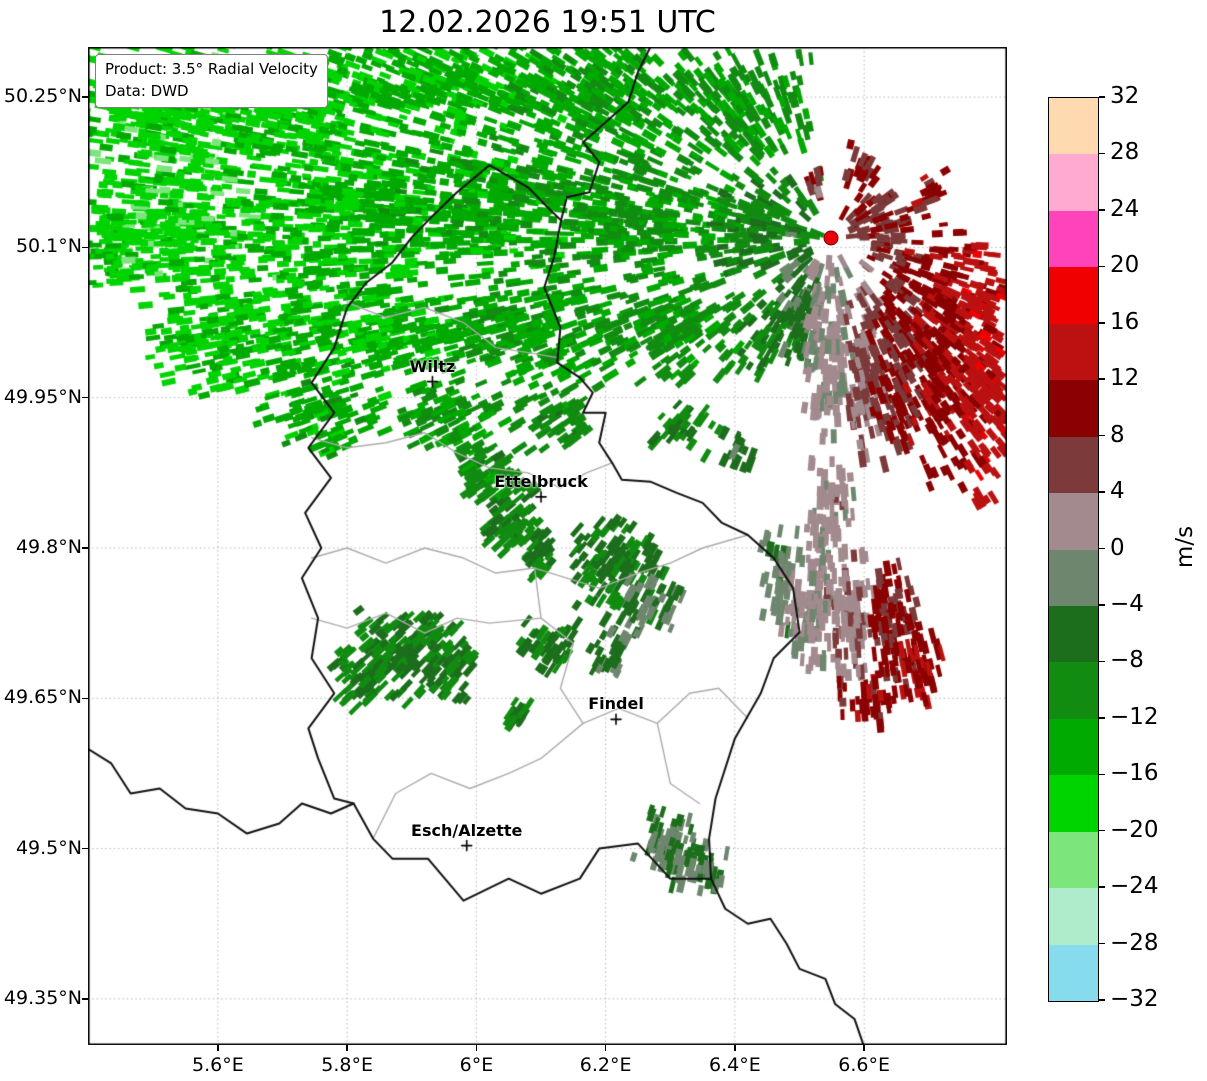 The image size is (1207, 1081). What do you see at coordinates (42, 997) in the screenshot?
I see `y-tick-label: 49.35°N` at bounding box center [42, 997].